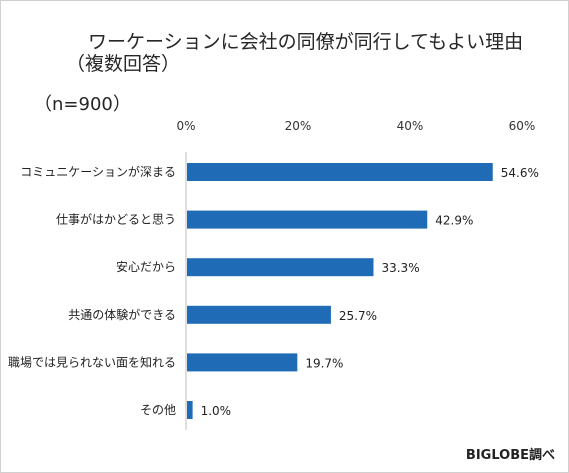 The width and height of the screenshot is (569, 473). What do you see at coordinates (158, 410) in the screenshot?
I see `category-label: その他` at bounding box center [158, 410].